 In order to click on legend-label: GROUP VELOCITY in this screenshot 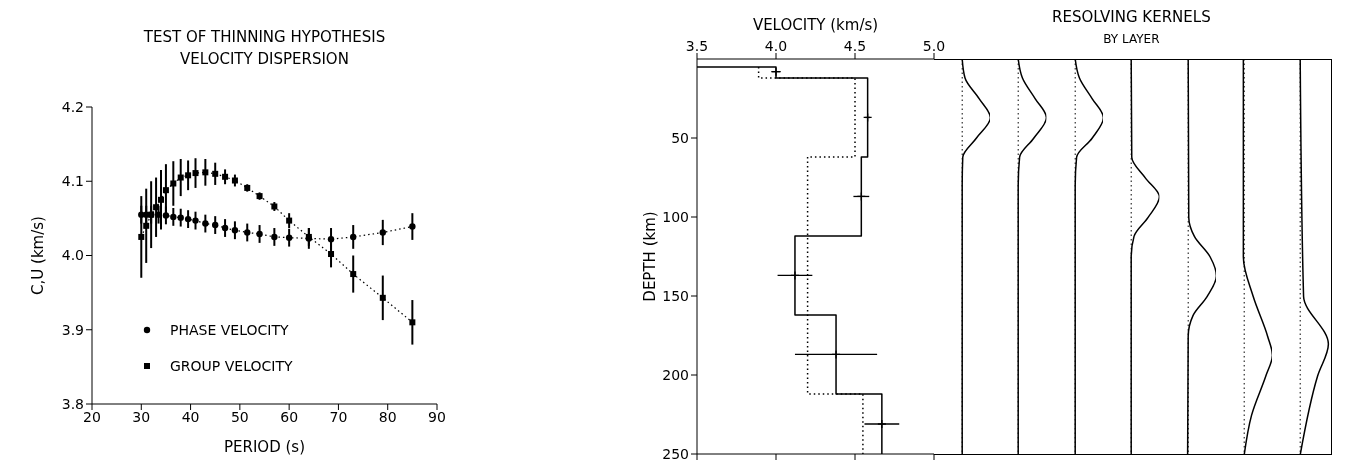, I will do `click(231, 366)`.